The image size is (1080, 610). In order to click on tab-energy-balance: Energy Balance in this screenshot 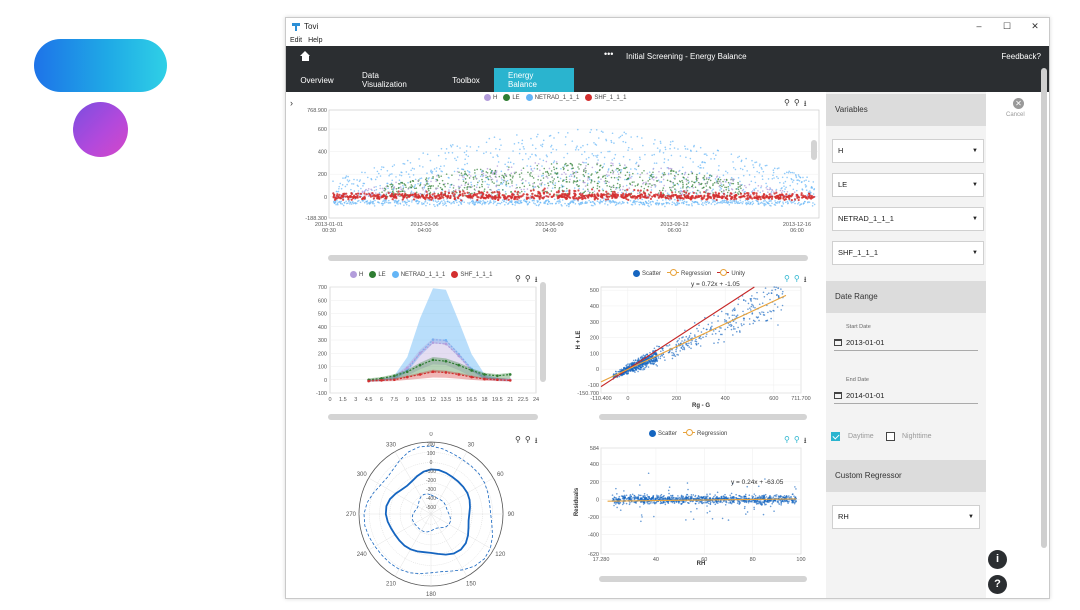, I will do `click(534, 80)`.